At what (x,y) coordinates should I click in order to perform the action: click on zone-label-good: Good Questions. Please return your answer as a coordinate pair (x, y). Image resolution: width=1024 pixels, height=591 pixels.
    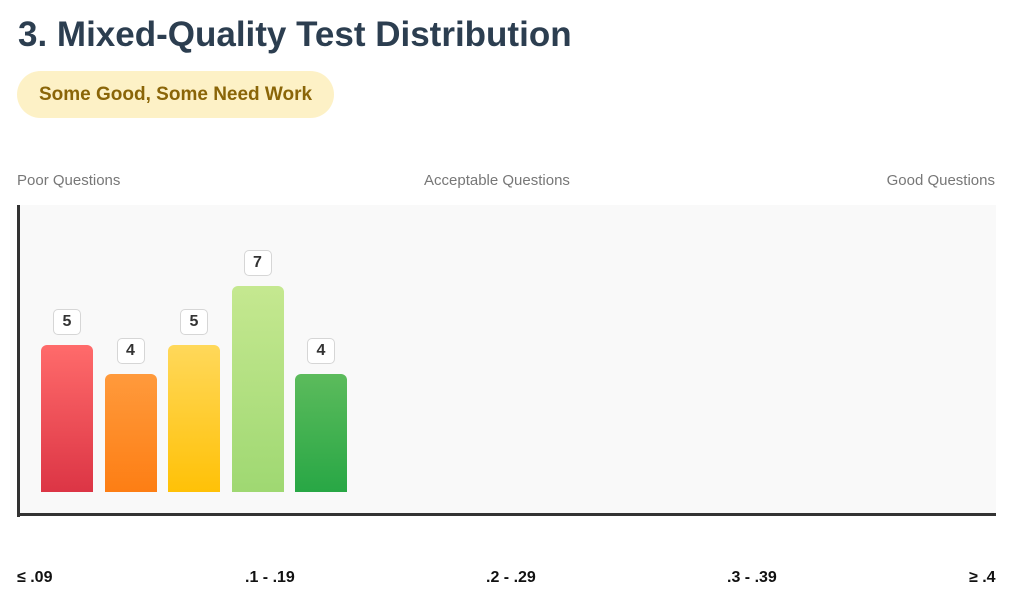
    Looking at the image, I should click on (940, 180).